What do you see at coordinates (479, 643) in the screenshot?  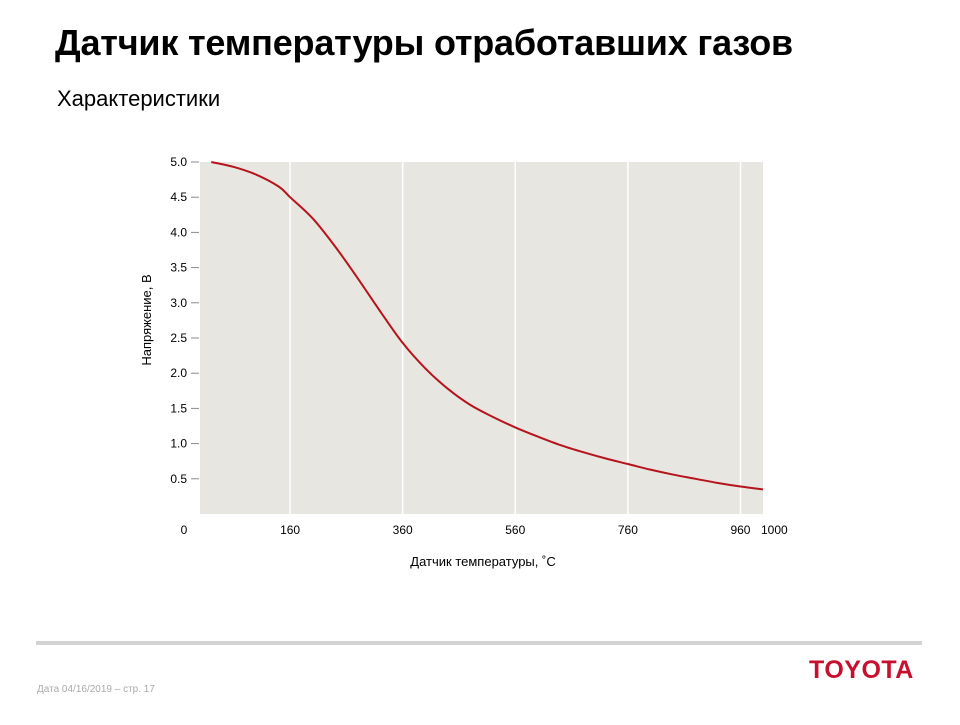 I see `footer-divider` at bounding box center [479, 643].